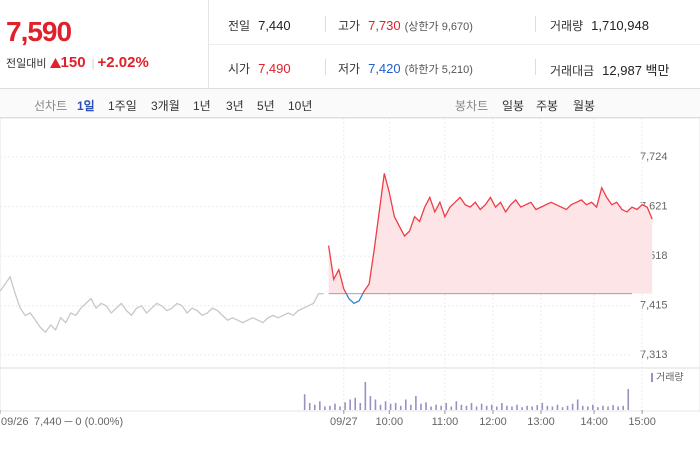 The image size is (700, 450). I want to click on change: 전일대비 150 | +2.02%, so click(77, 62).